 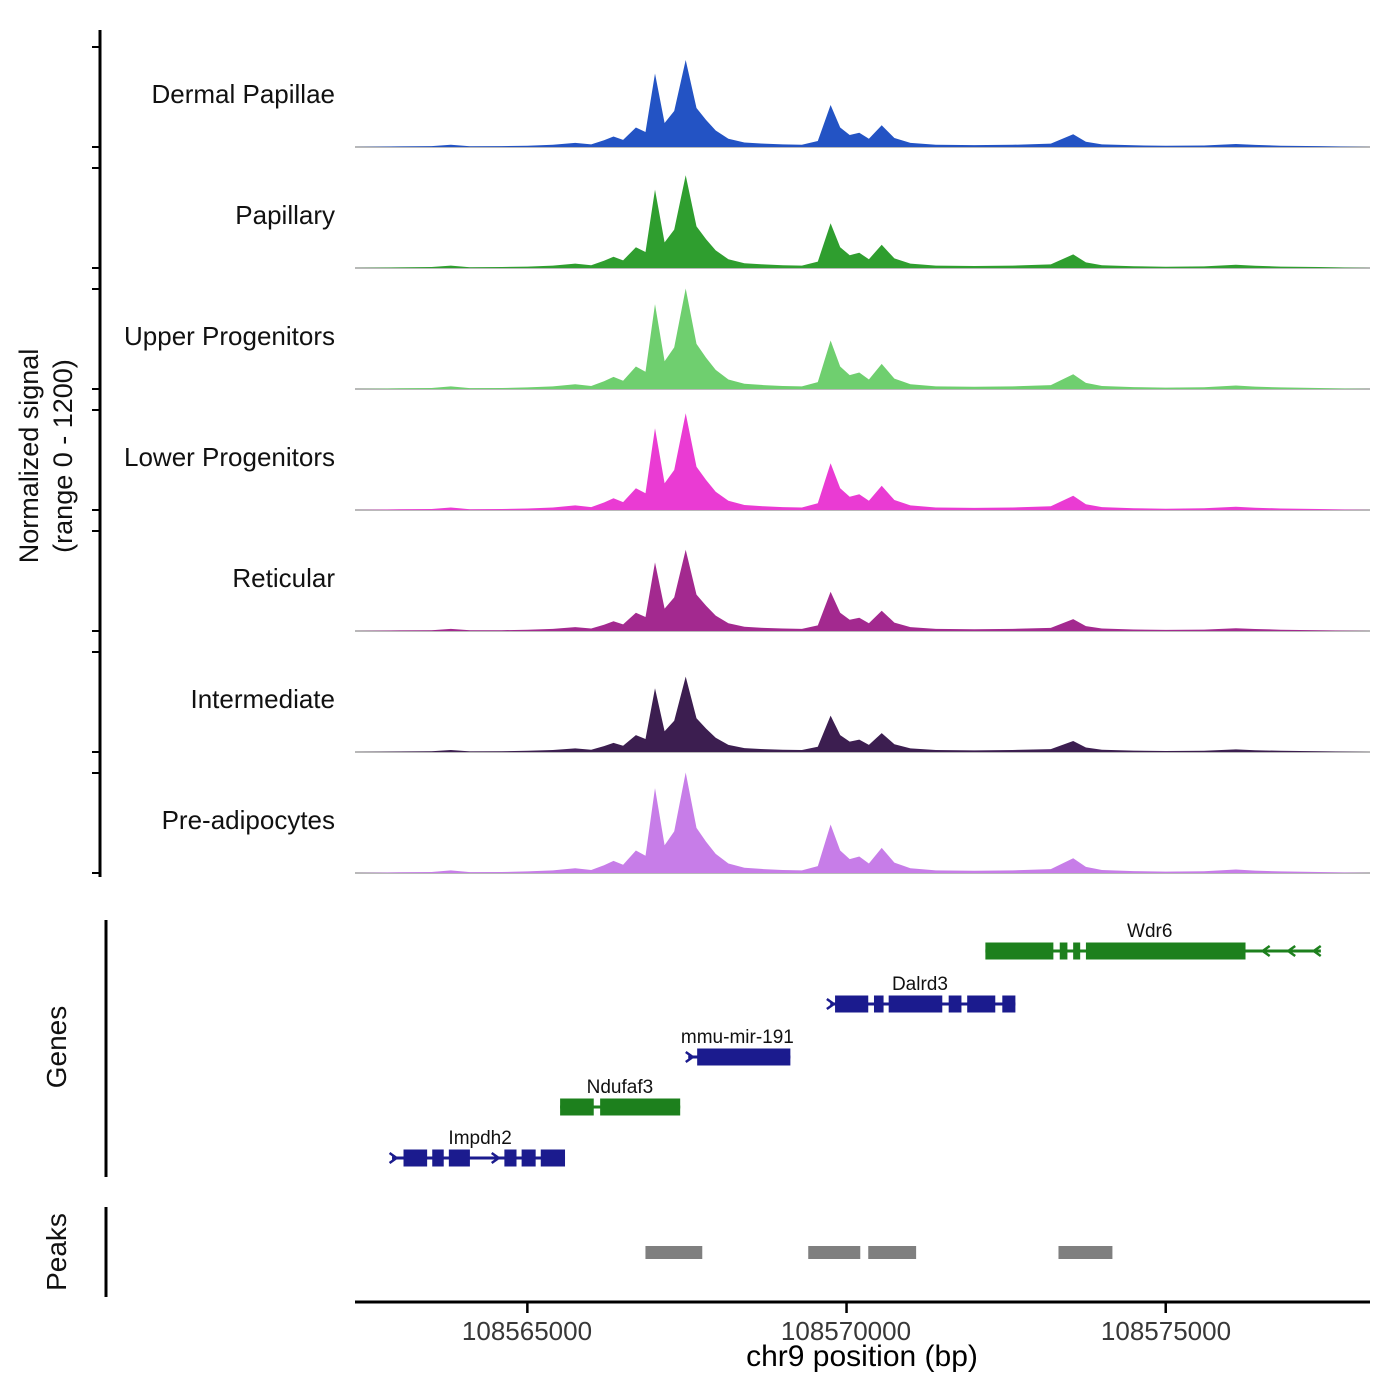 I want to click on signal-track-dermal-papillae, so click(x=862, y=103).